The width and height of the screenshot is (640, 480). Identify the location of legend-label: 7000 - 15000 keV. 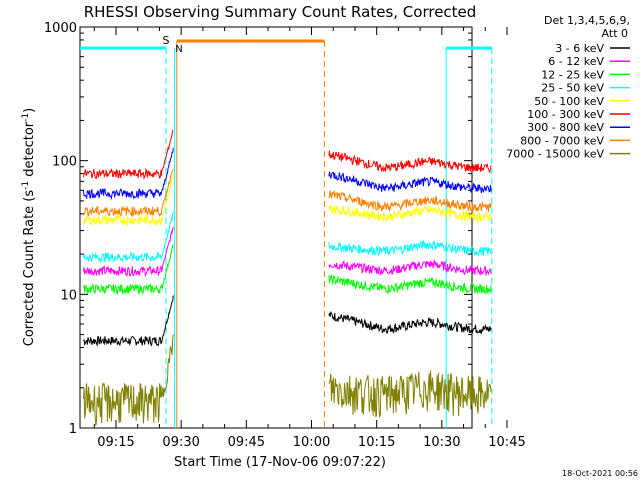
(555, 154).